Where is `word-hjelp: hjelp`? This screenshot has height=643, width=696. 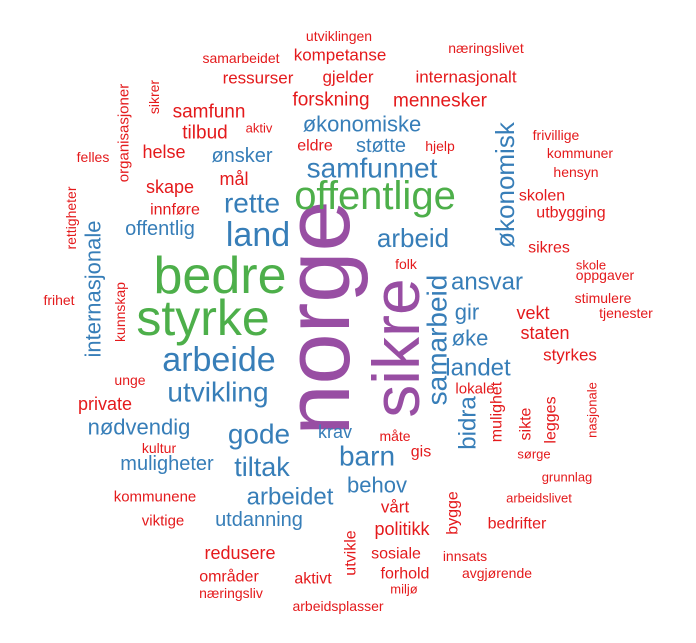 word-hjelp: hjelp is located at coordinates (440, 146).